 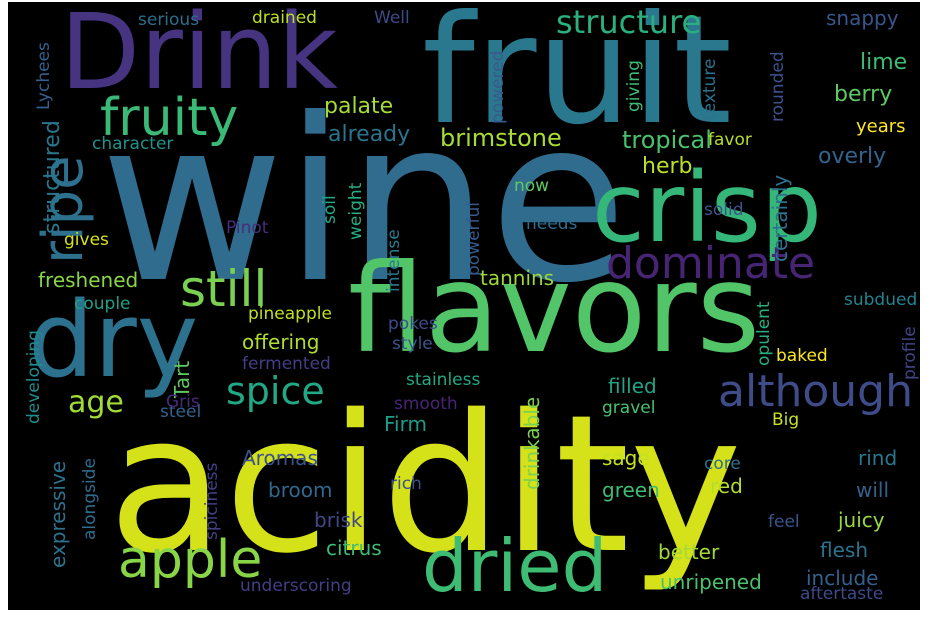 What do you see at coordinates (405, 424) in the screenshot?
I see `word-firm: Firm` at bounding box center [405, 424].